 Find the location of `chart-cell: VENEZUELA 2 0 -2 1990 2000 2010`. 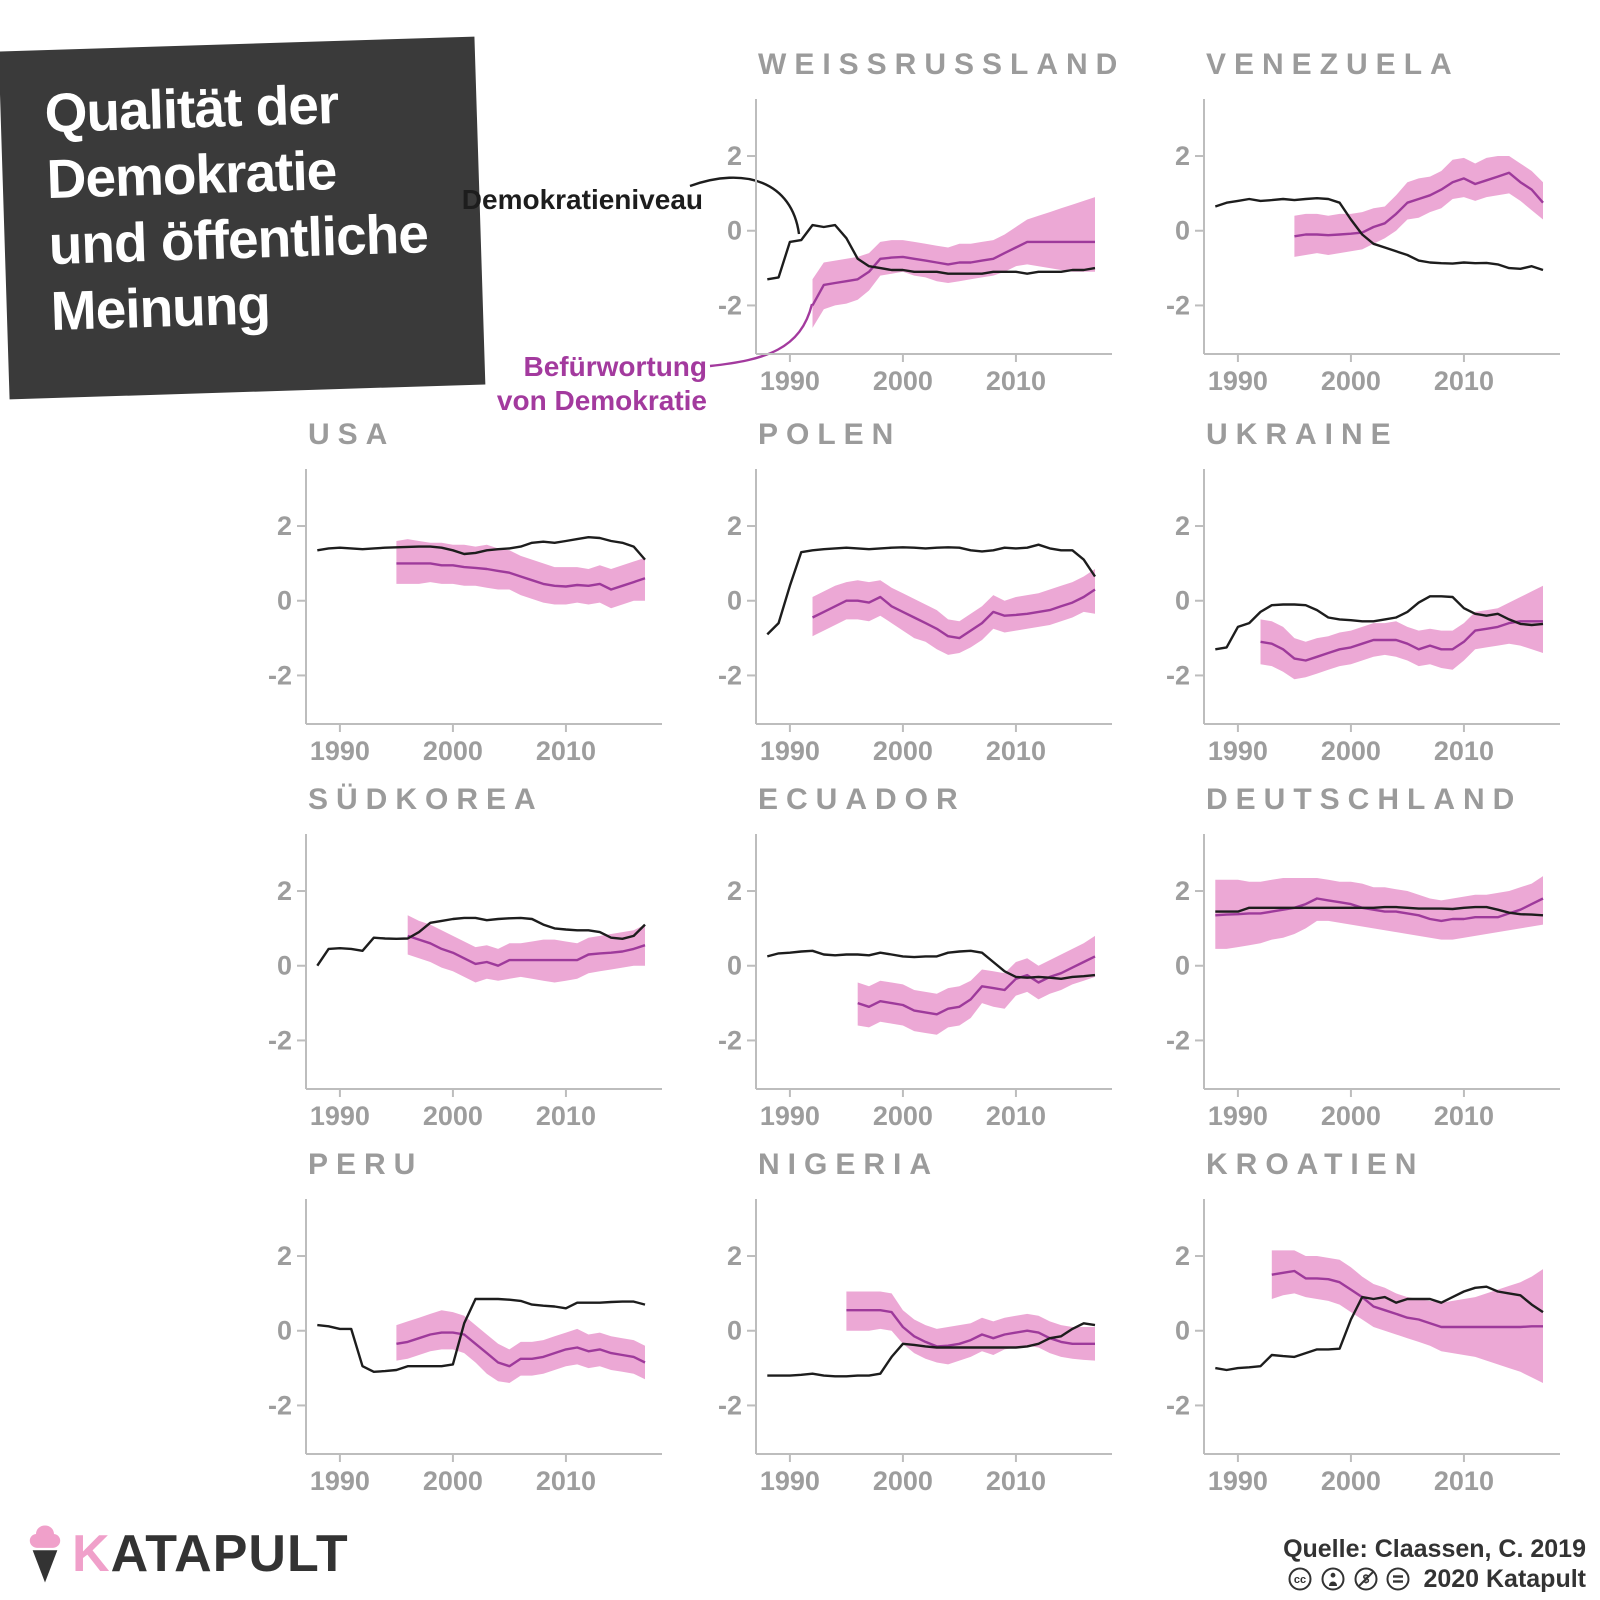

chart-cell: VENEZUELA 2 0 -2 1990 2000 2010 is located at coordinates (1358, 223).